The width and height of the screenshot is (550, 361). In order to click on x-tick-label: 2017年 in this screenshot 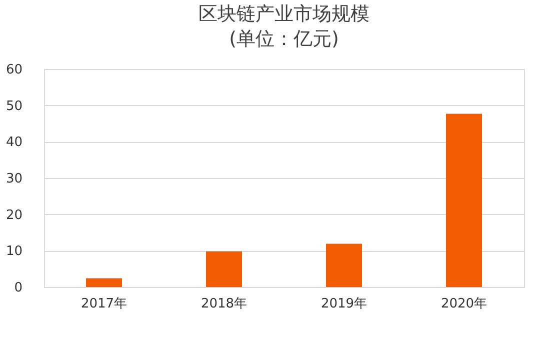, I will do `click(104, 304)`.